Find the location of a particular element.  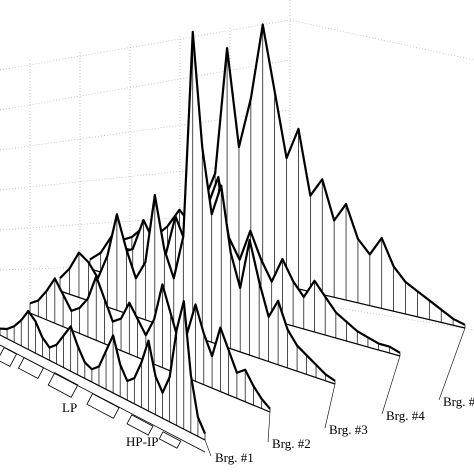

rotor-axis is located at coordinates (103, 398).